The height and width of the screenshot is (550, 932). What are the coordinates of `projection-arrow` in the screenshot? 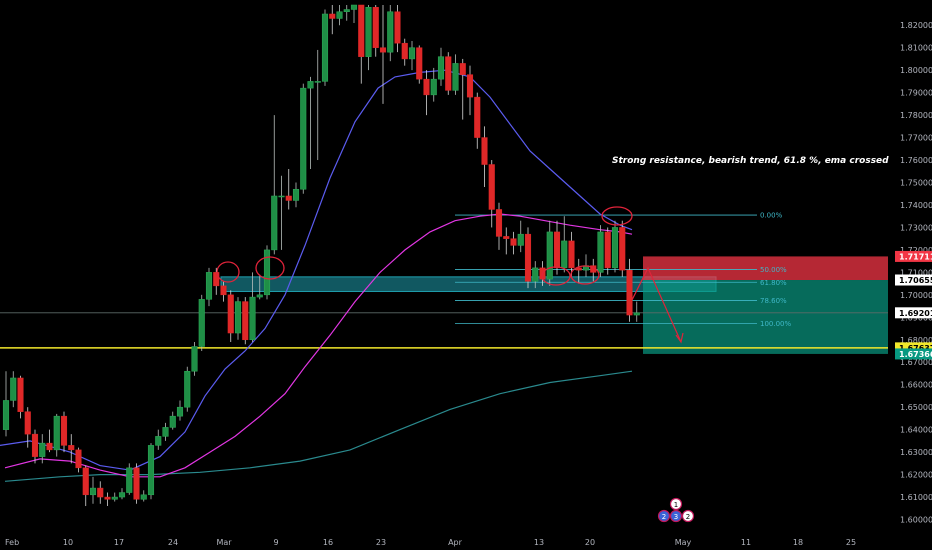 It's located at (656, 304).